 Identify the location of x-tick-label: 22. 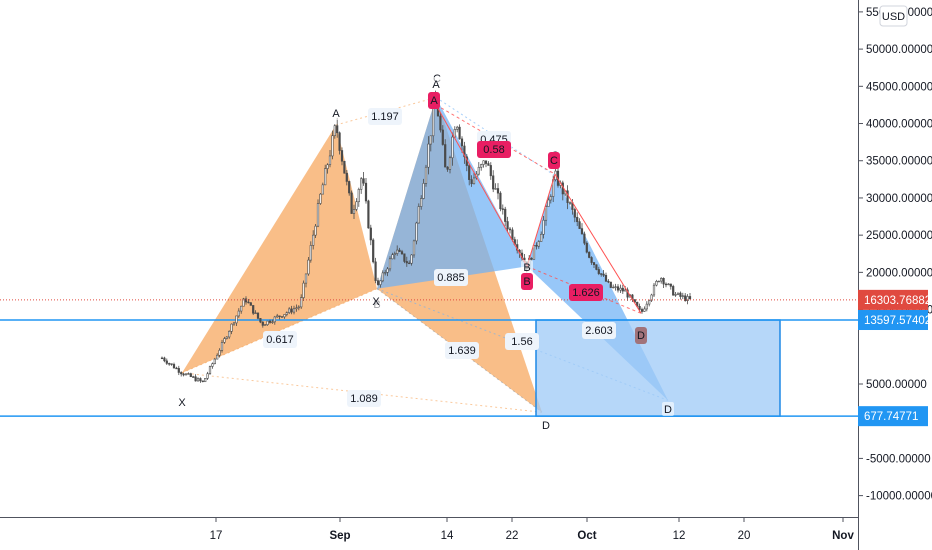
(512, 536).